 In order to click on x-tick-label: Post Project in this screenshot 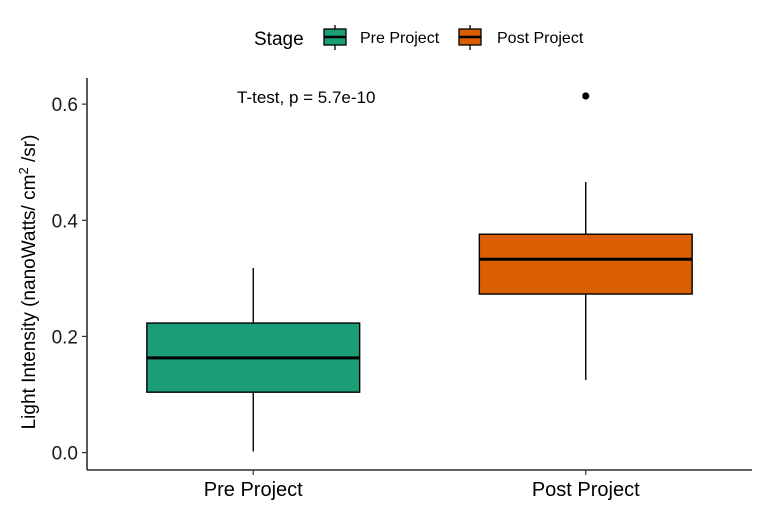, I will do `click(586, 490)`.